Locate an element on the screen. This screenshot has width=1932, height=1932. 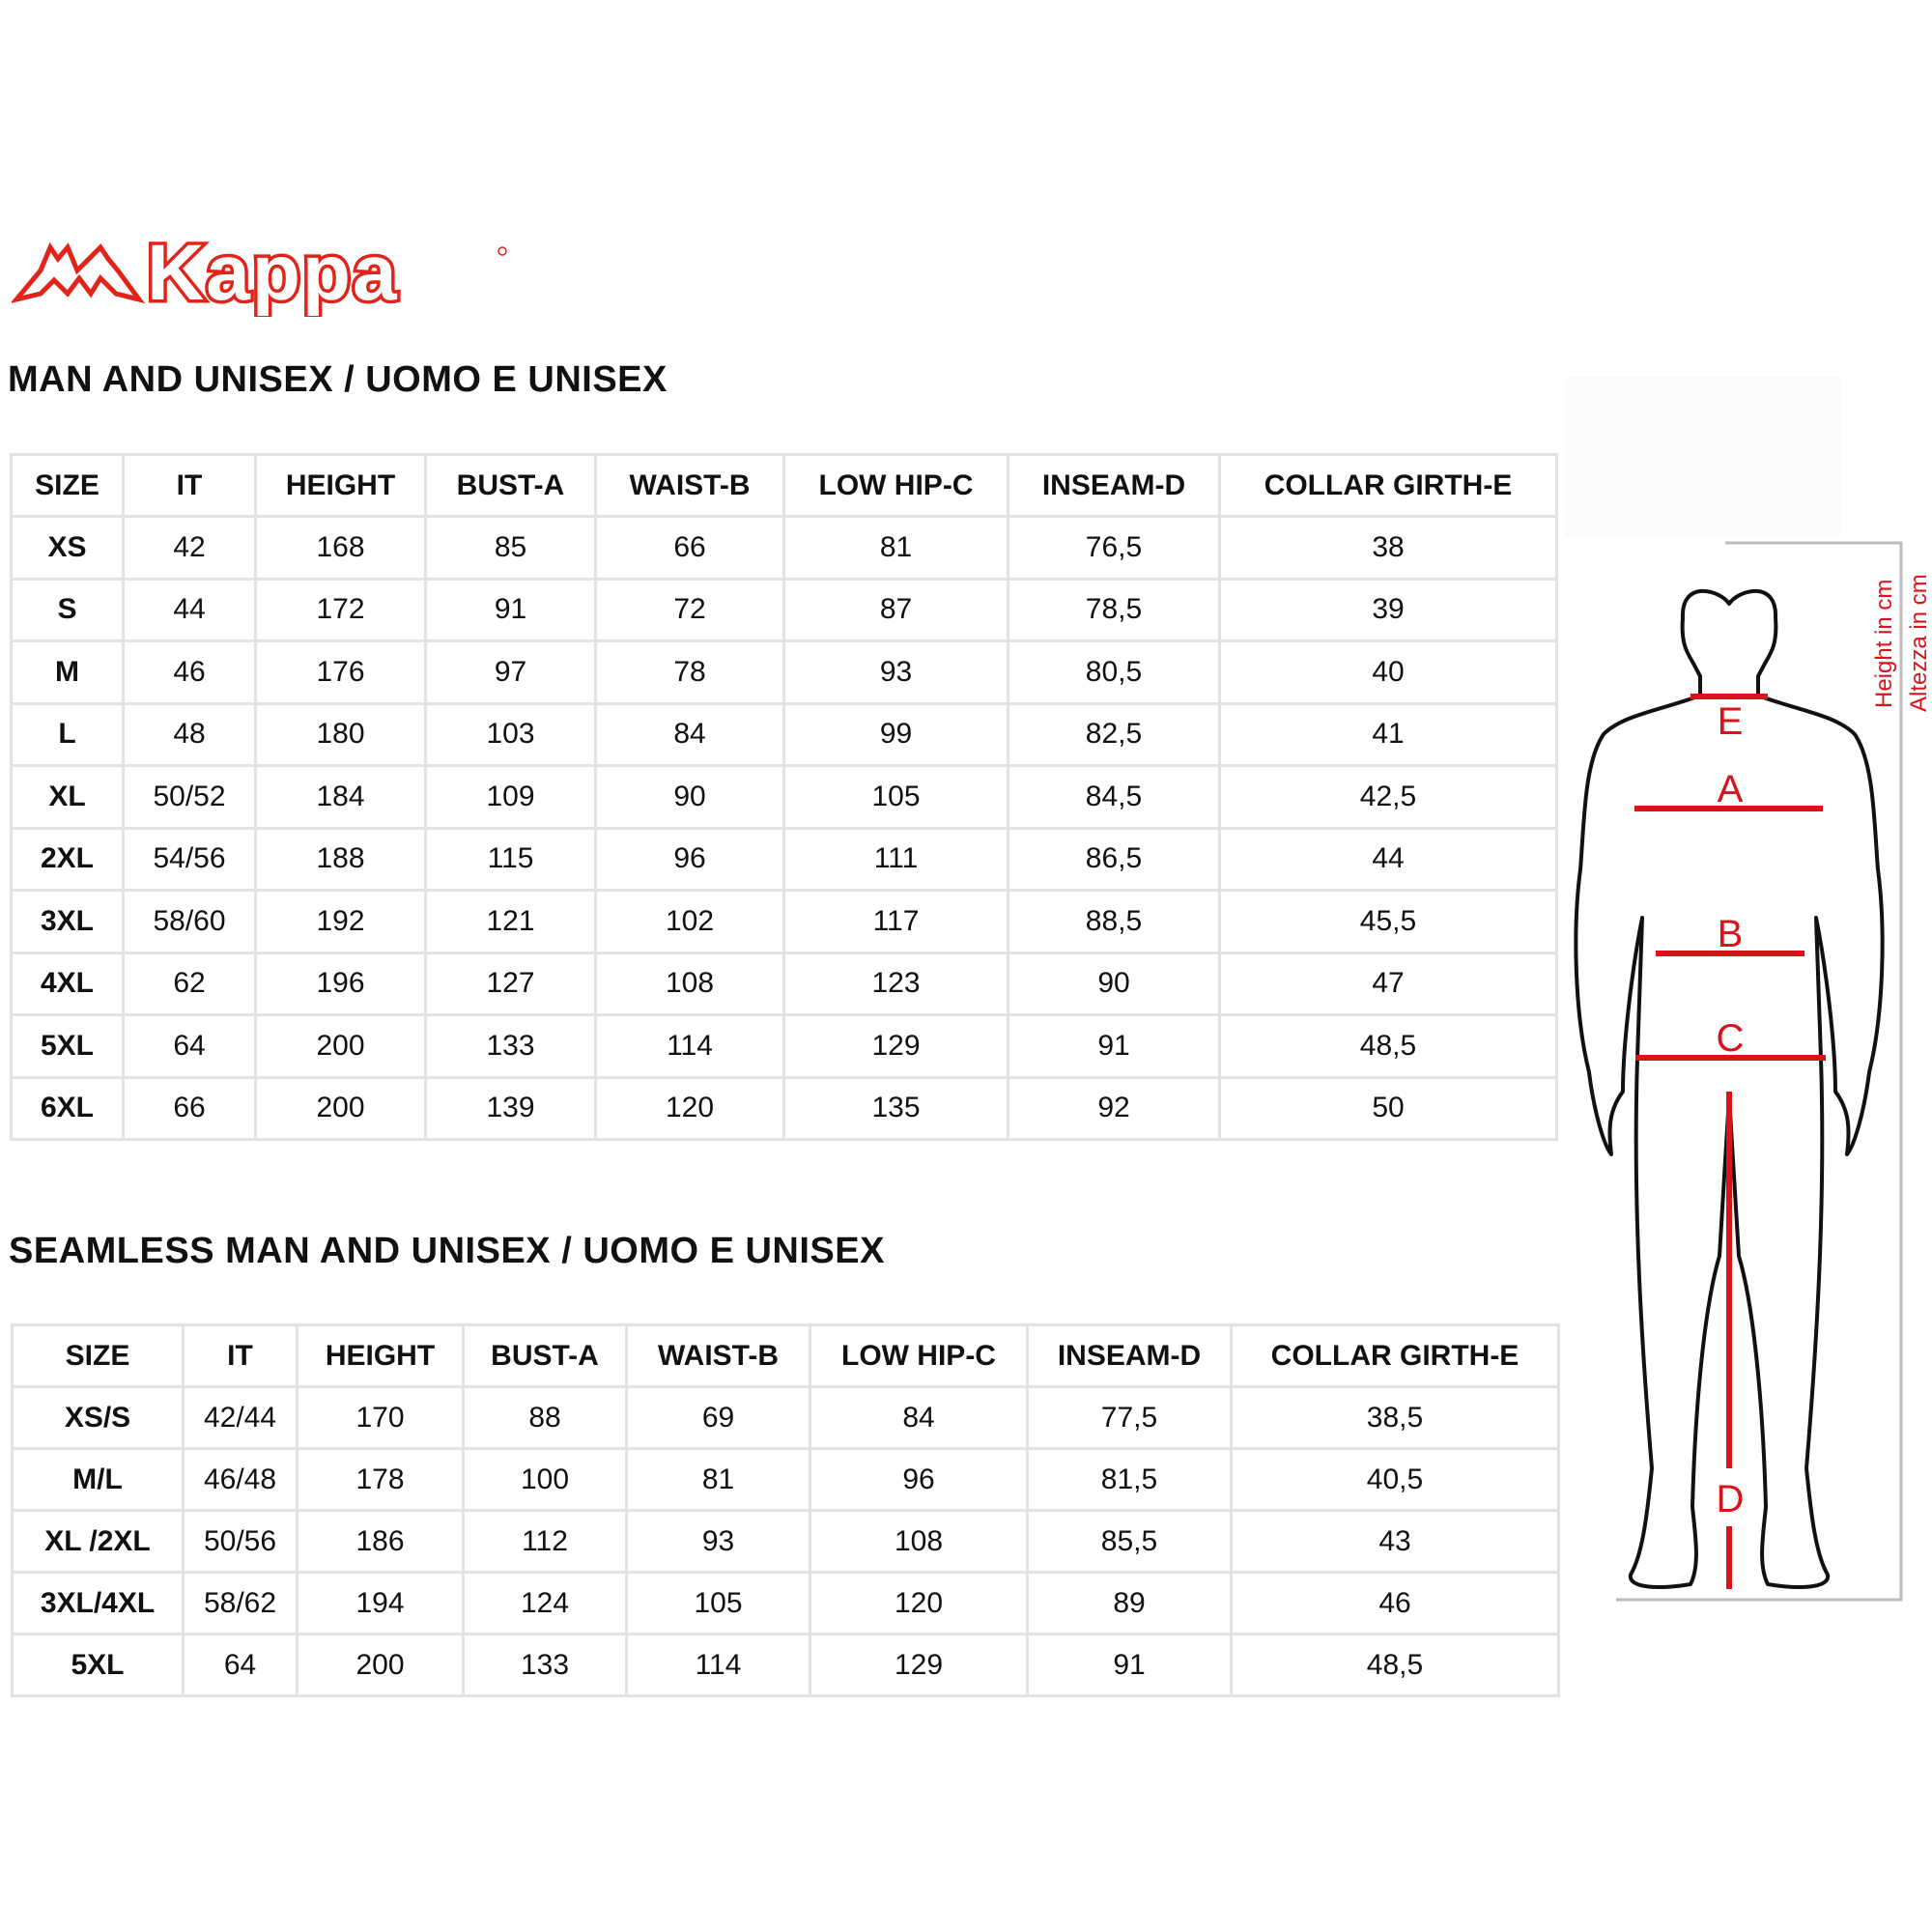
value-cell: 124 is located at coordinates (545, 1603).